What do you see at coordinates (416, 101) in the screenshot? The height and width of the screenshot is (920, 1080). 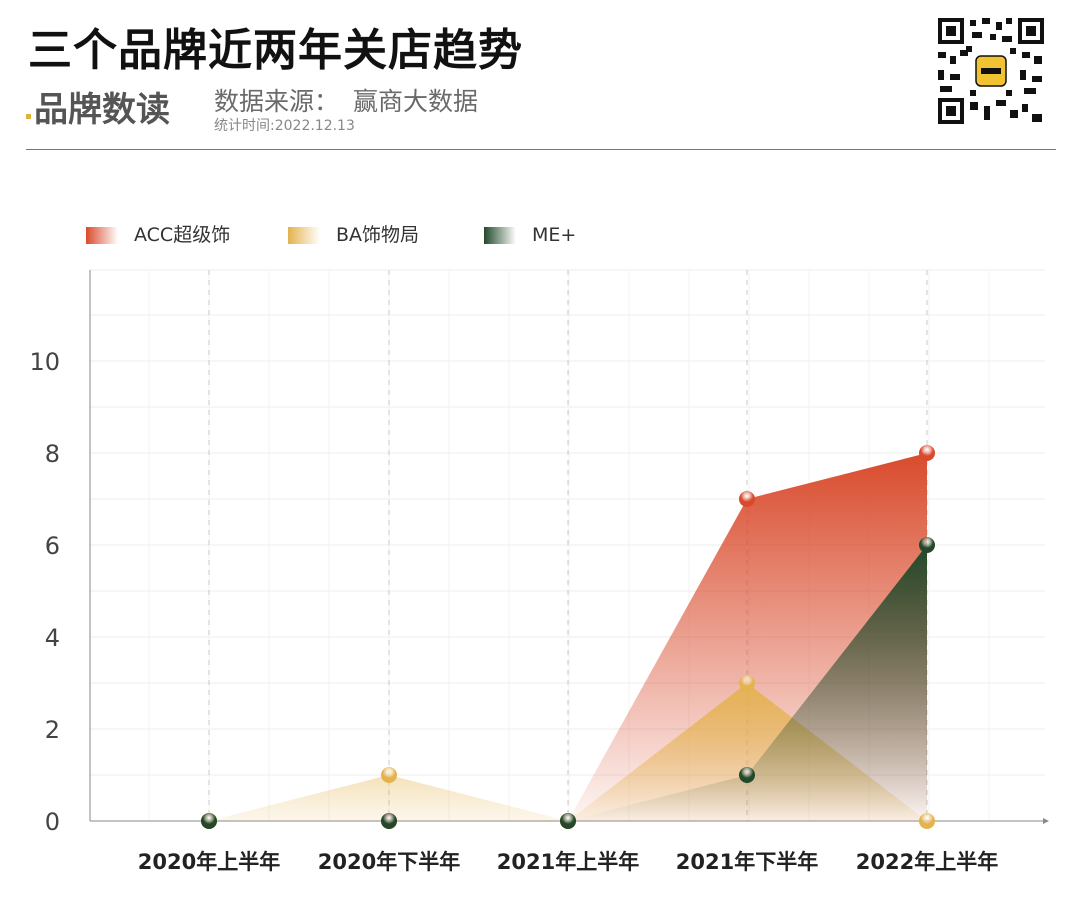 I see `source-value: 赢商大数据` at bounding box center [416, 101].